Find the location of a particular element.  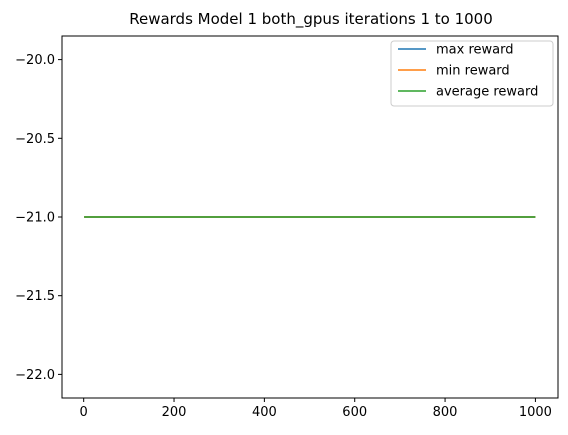

legend-box is located at coordinates (472, 73).